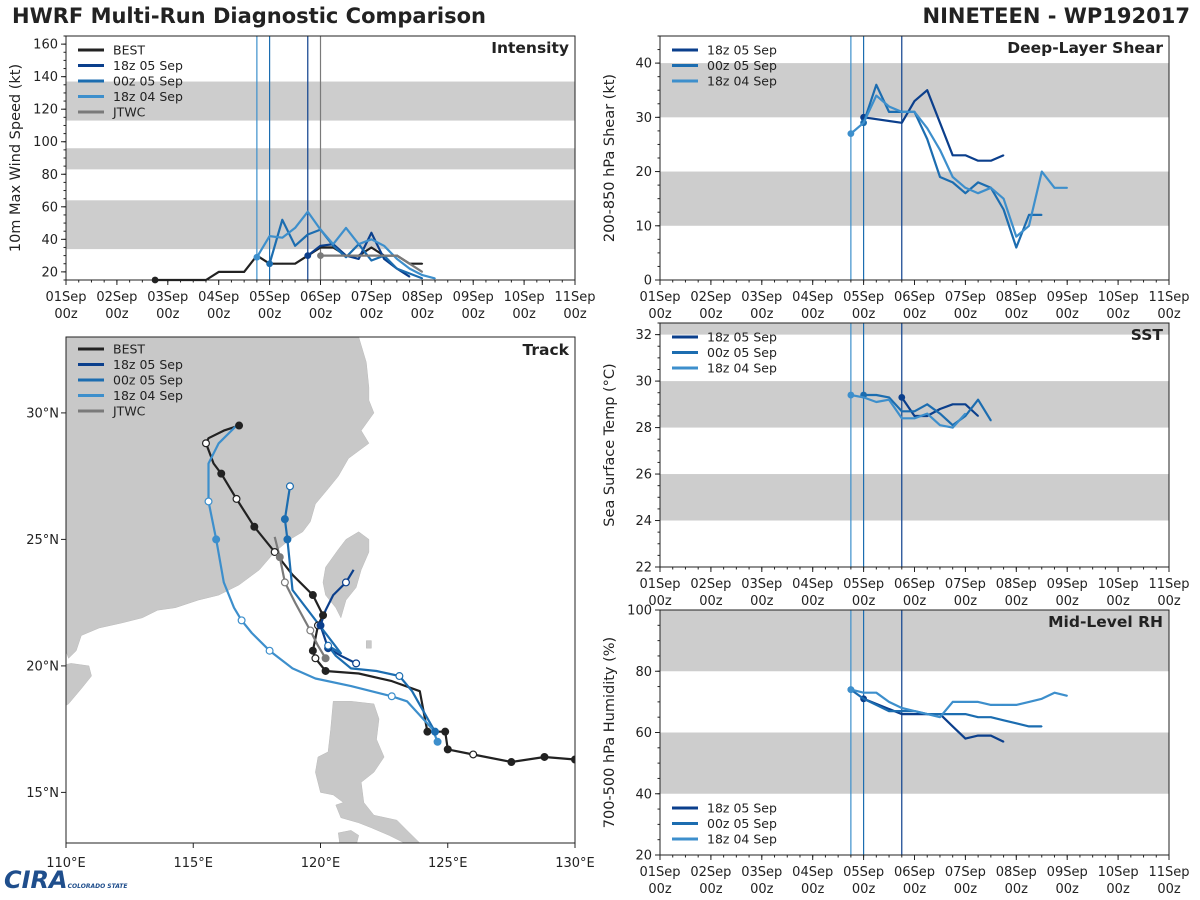 The width and height of the screenshot is (1200, 900). Describe the element at coordinates (16, 158) in the screenshot. I see `y-axis-label: 10m Max Wind Speed (kt)` at that location.